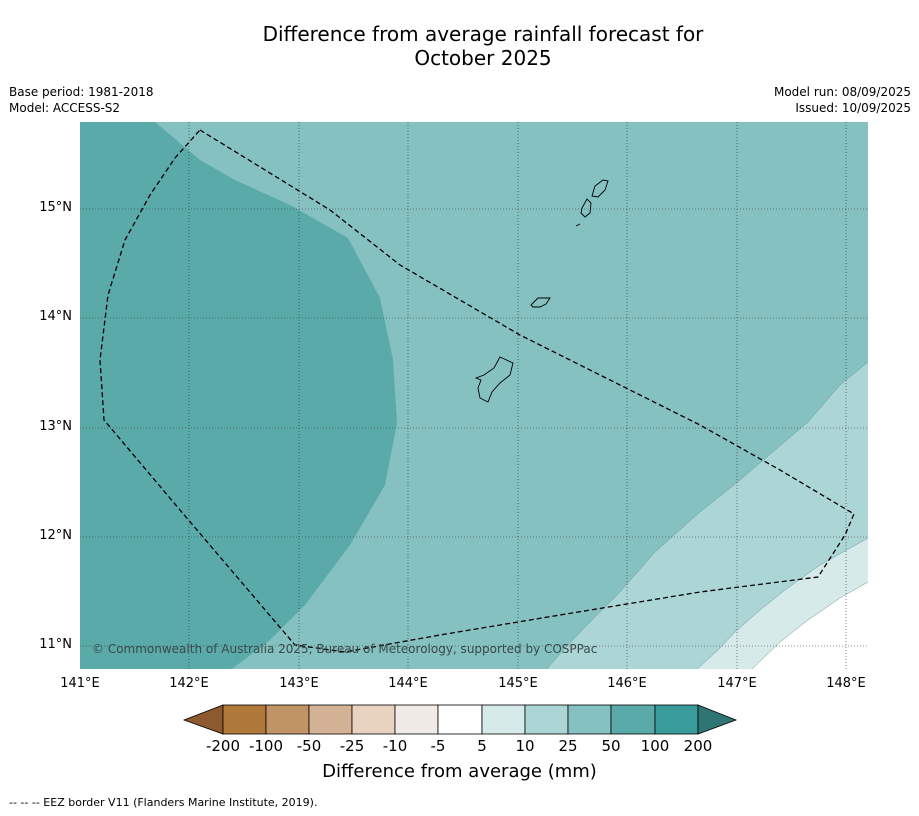 This screenshot has height=816, width=919. I want to click on island-saipan, so click(600, 188).